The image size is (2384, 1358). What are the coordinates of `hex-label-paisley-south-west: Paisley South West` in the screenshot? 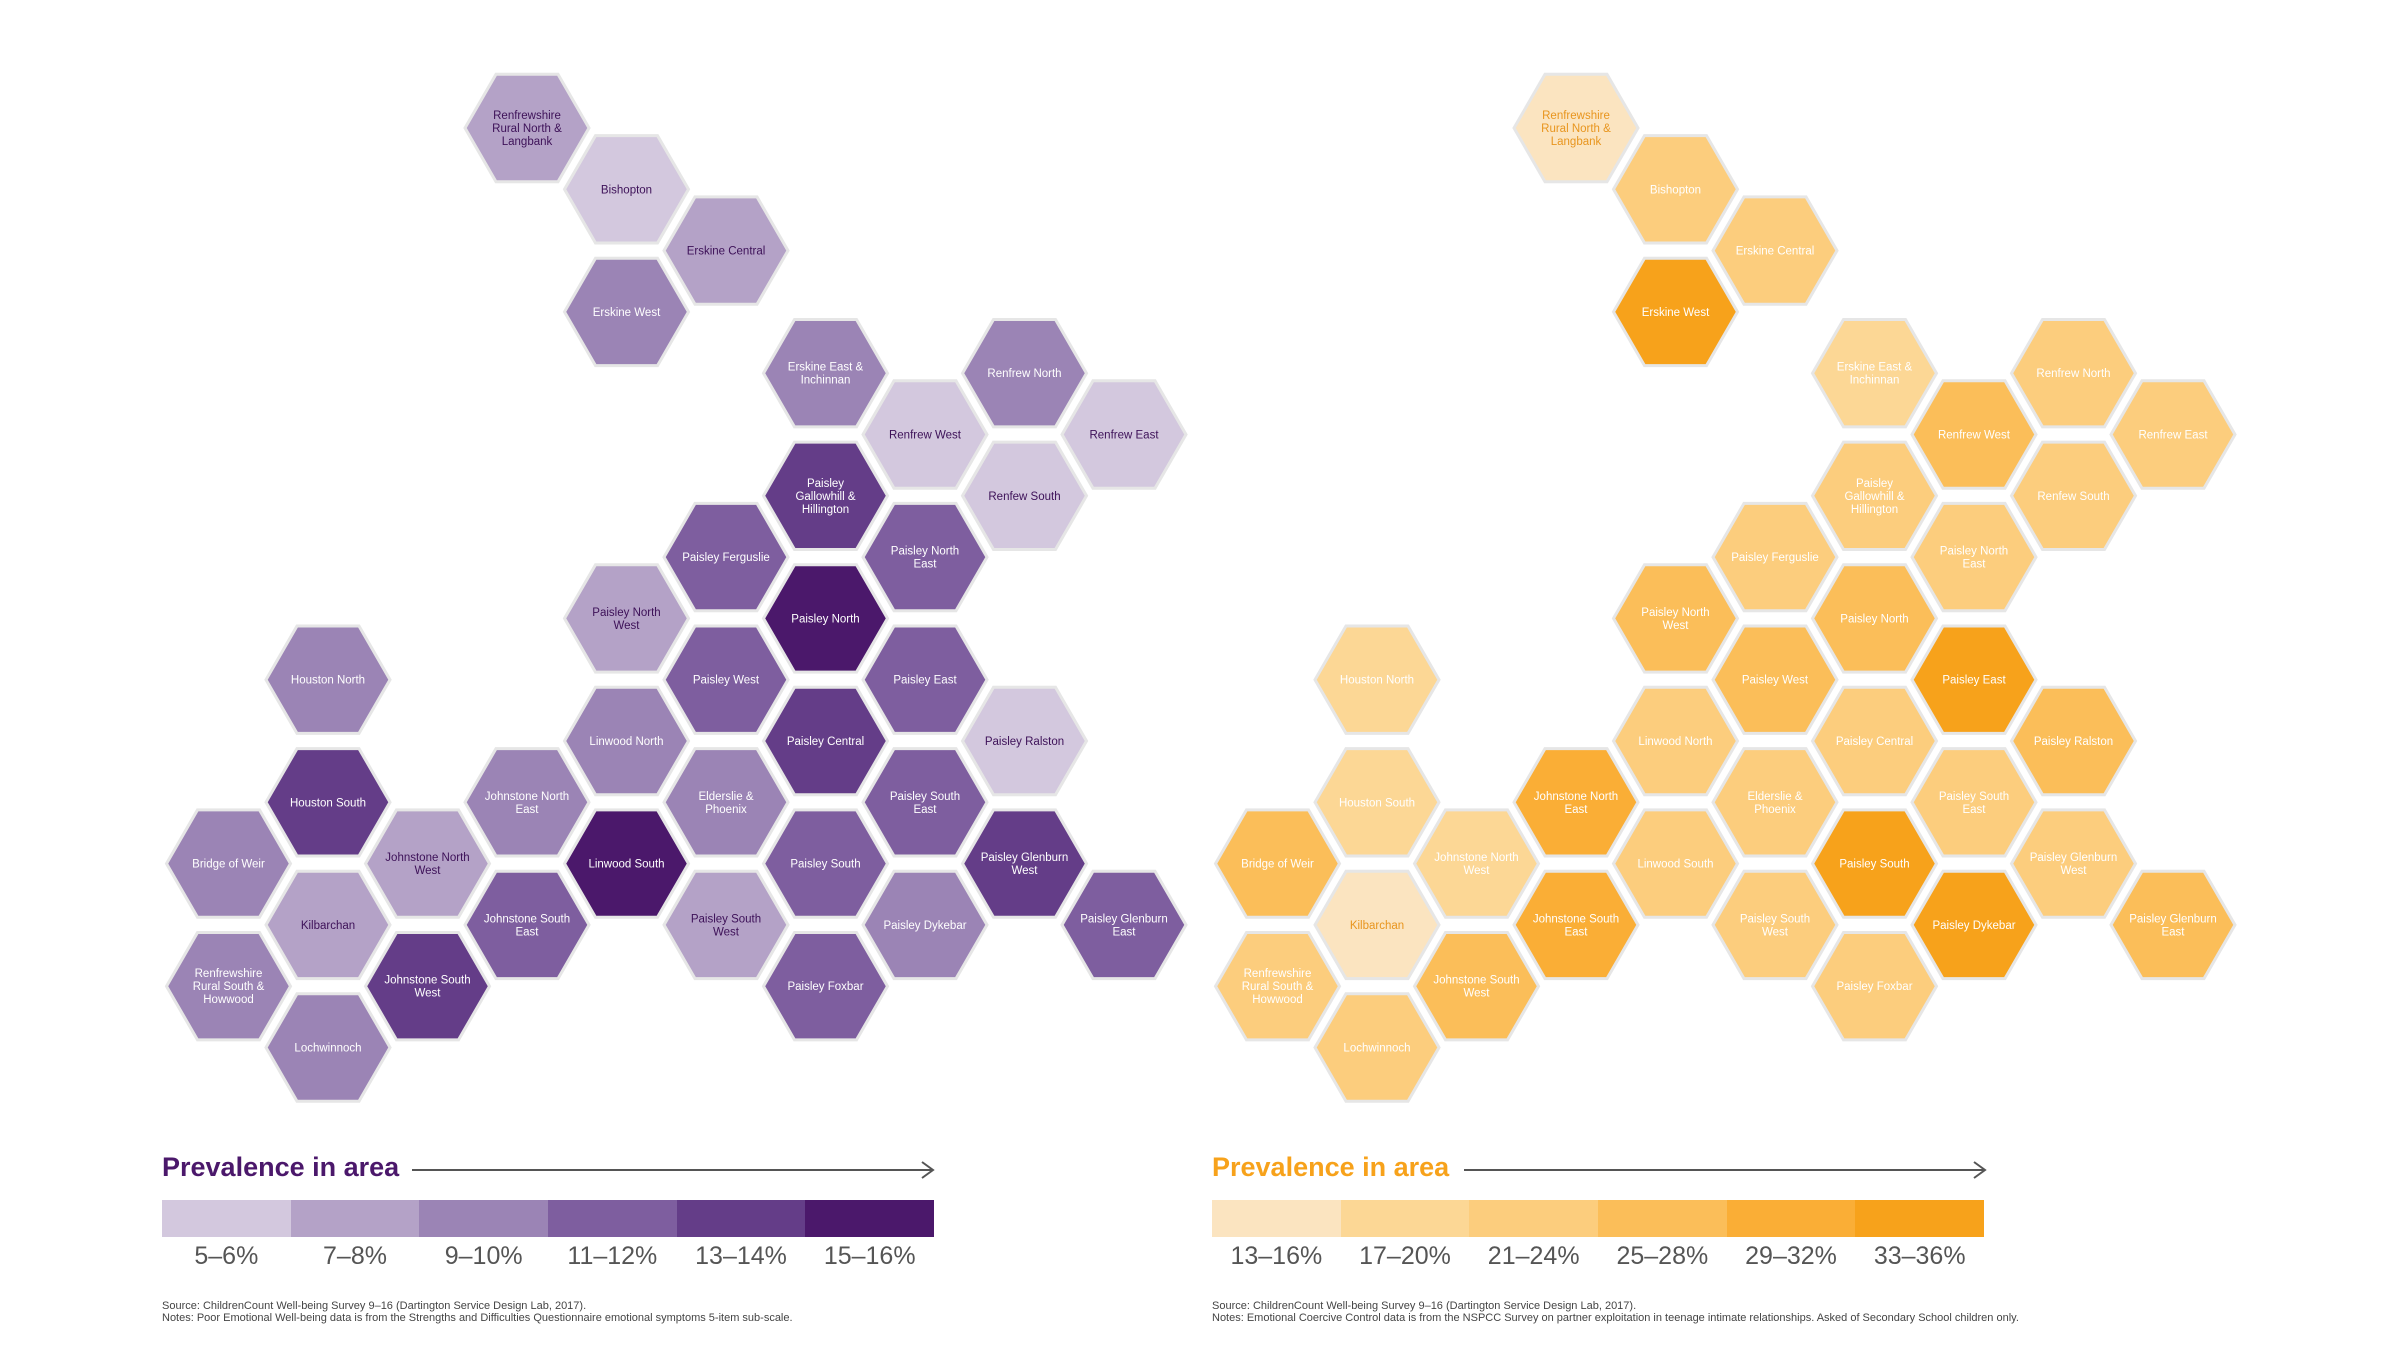 It's located at (726, 925).